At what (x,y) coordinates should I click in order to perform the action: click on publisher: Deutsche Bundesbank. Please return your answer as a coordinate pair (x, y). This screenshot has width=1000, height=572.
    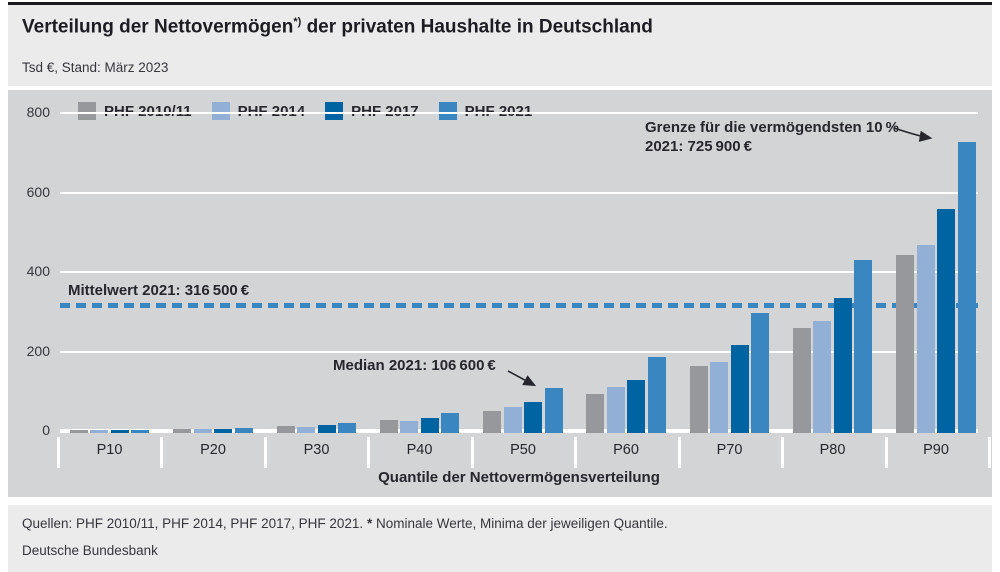
    Looking at the image, I should click on (90, 550).